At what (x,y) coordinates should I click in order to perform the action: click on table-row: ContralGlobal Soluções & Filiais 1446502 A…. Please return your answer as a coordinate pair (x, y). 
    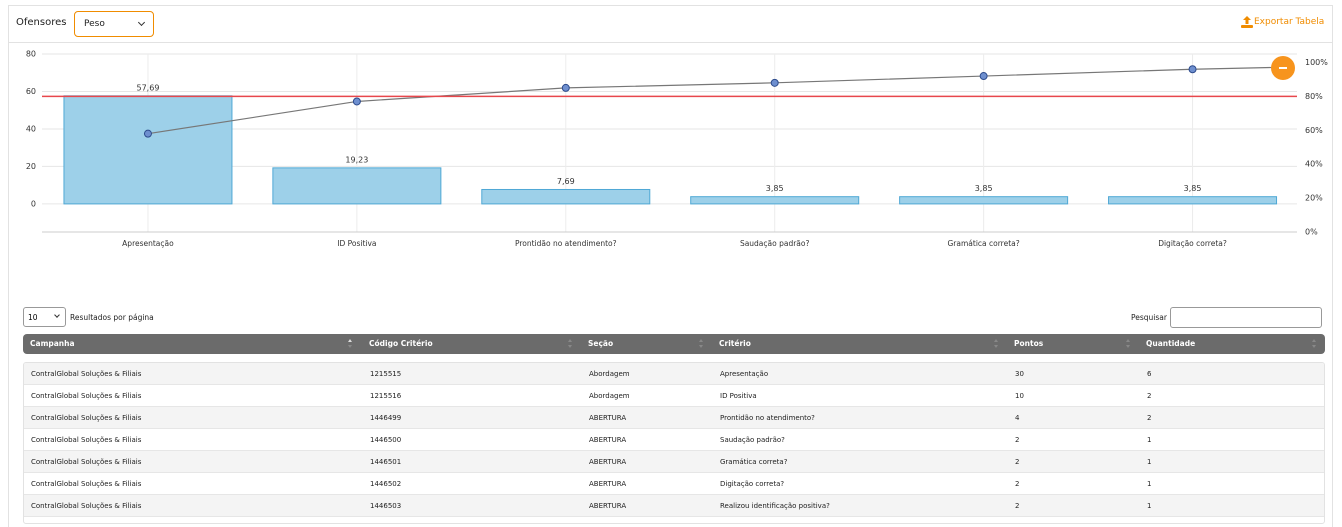
    Looking at the image, I should click on (674, 484).